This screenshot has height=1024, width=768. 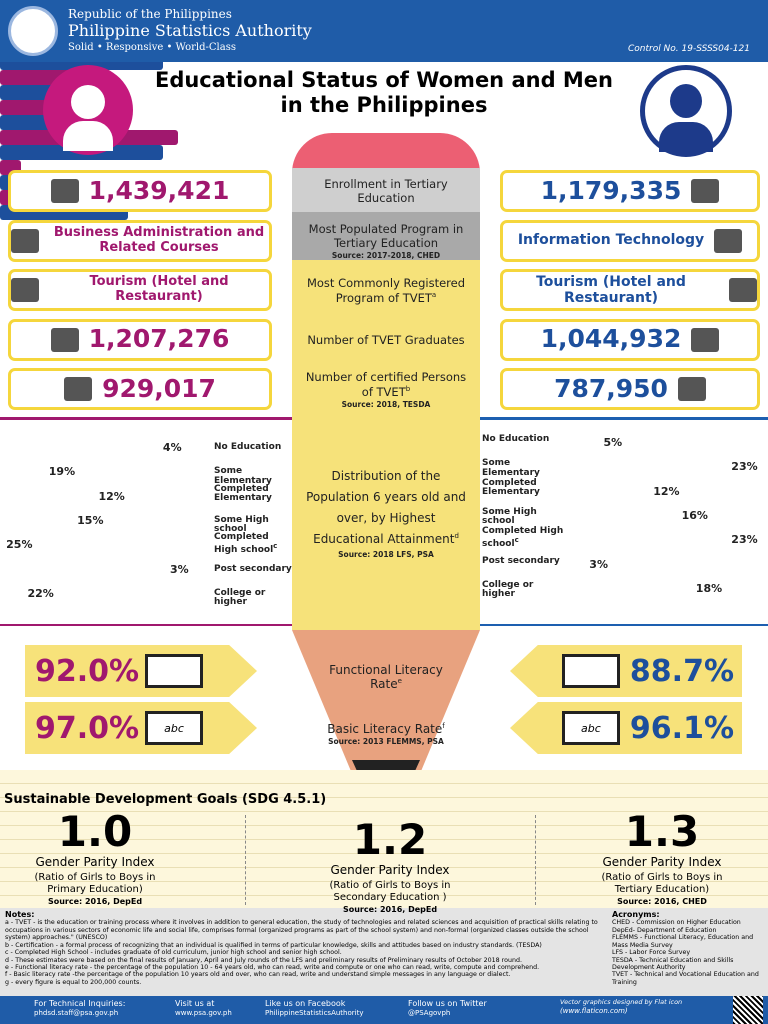 What do you see at coordinates (598, 564) in the screenshot?
I see `men-value-label: 3%` at bounding box center [598, 564].